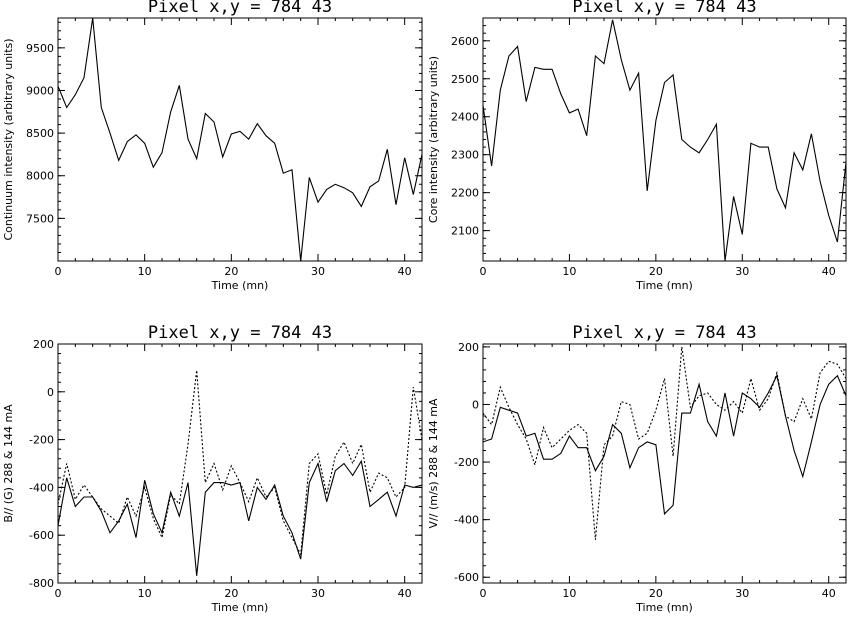 The image size is (849, 620). Describe the element at coordinates (433, 463) in the screenshot. I see `y-axis-label: V// (m/s) 288 & 144 mA` at that location.